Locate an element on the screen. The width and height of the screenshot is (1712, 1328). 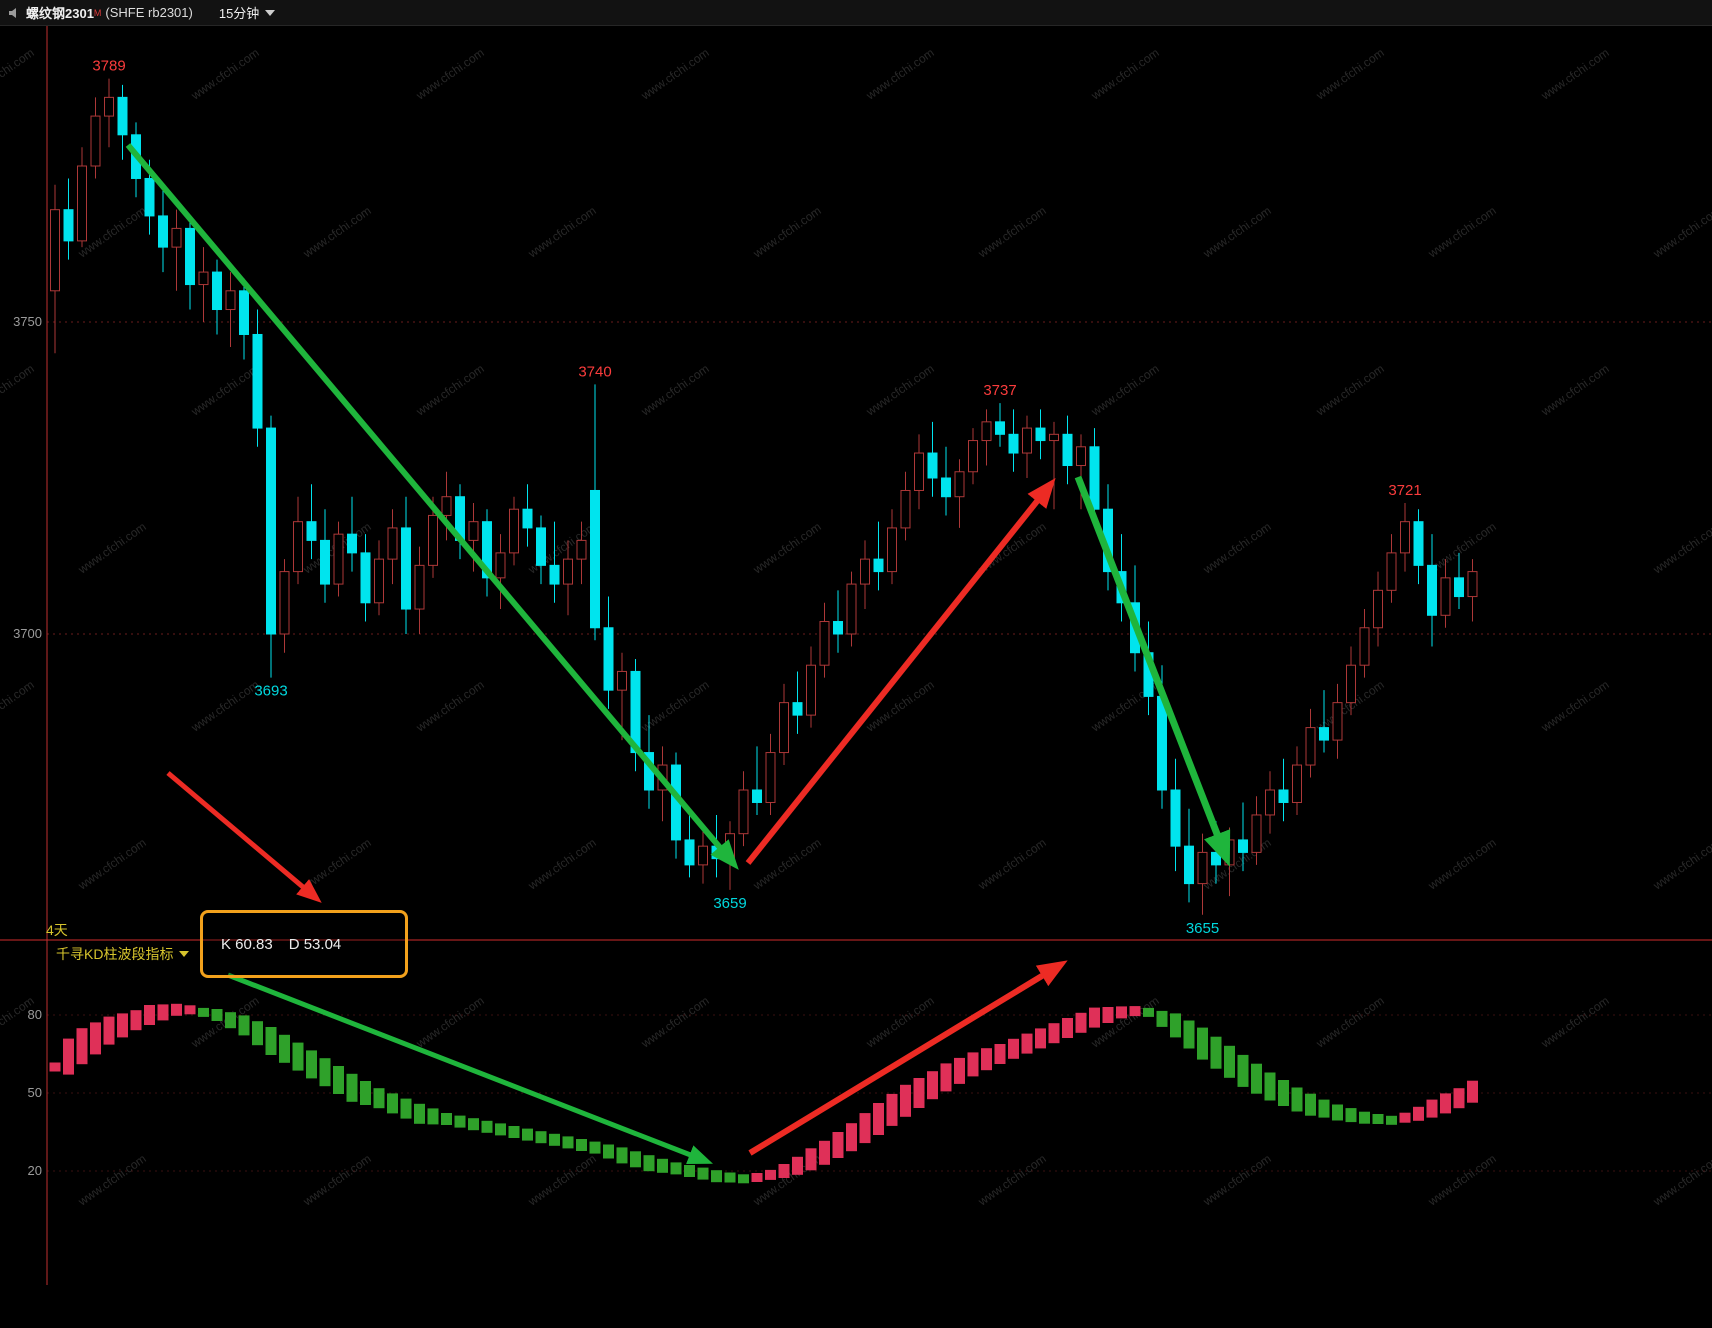
k-value: K 60.83 is located at coordinates (247, 944).